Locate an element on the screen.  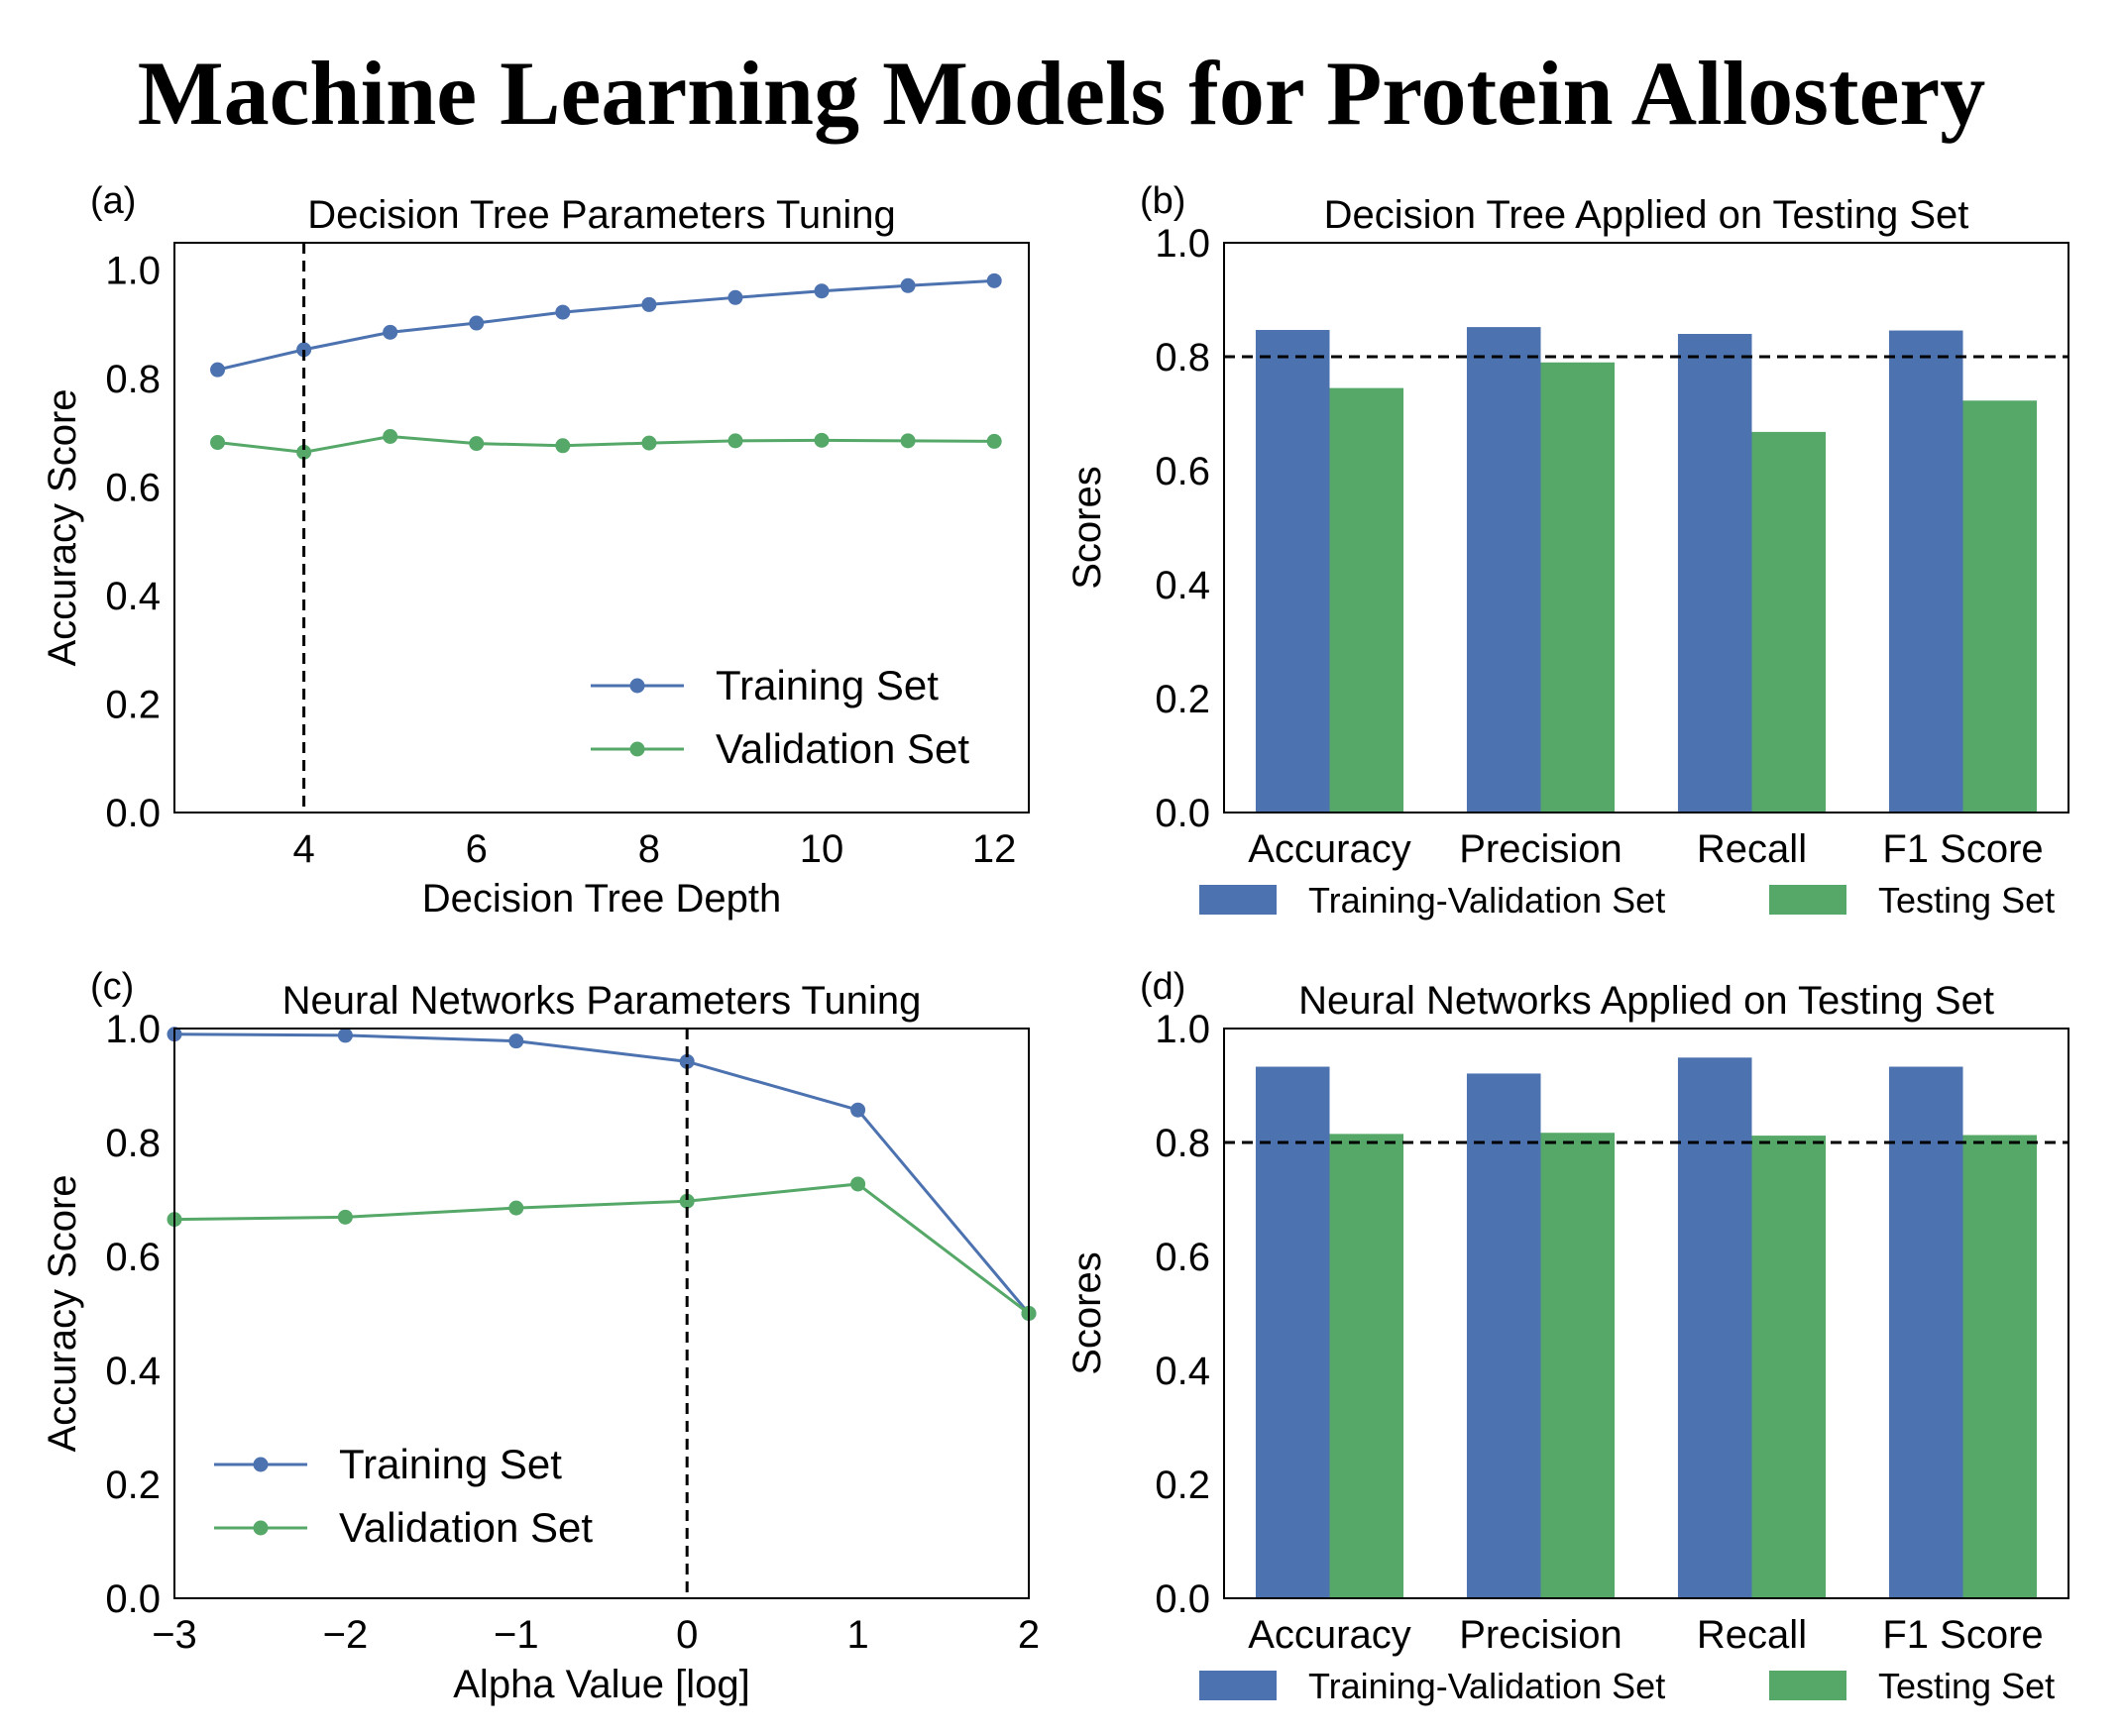
x-tick-label: 12 is located at coordinates (994, 849).